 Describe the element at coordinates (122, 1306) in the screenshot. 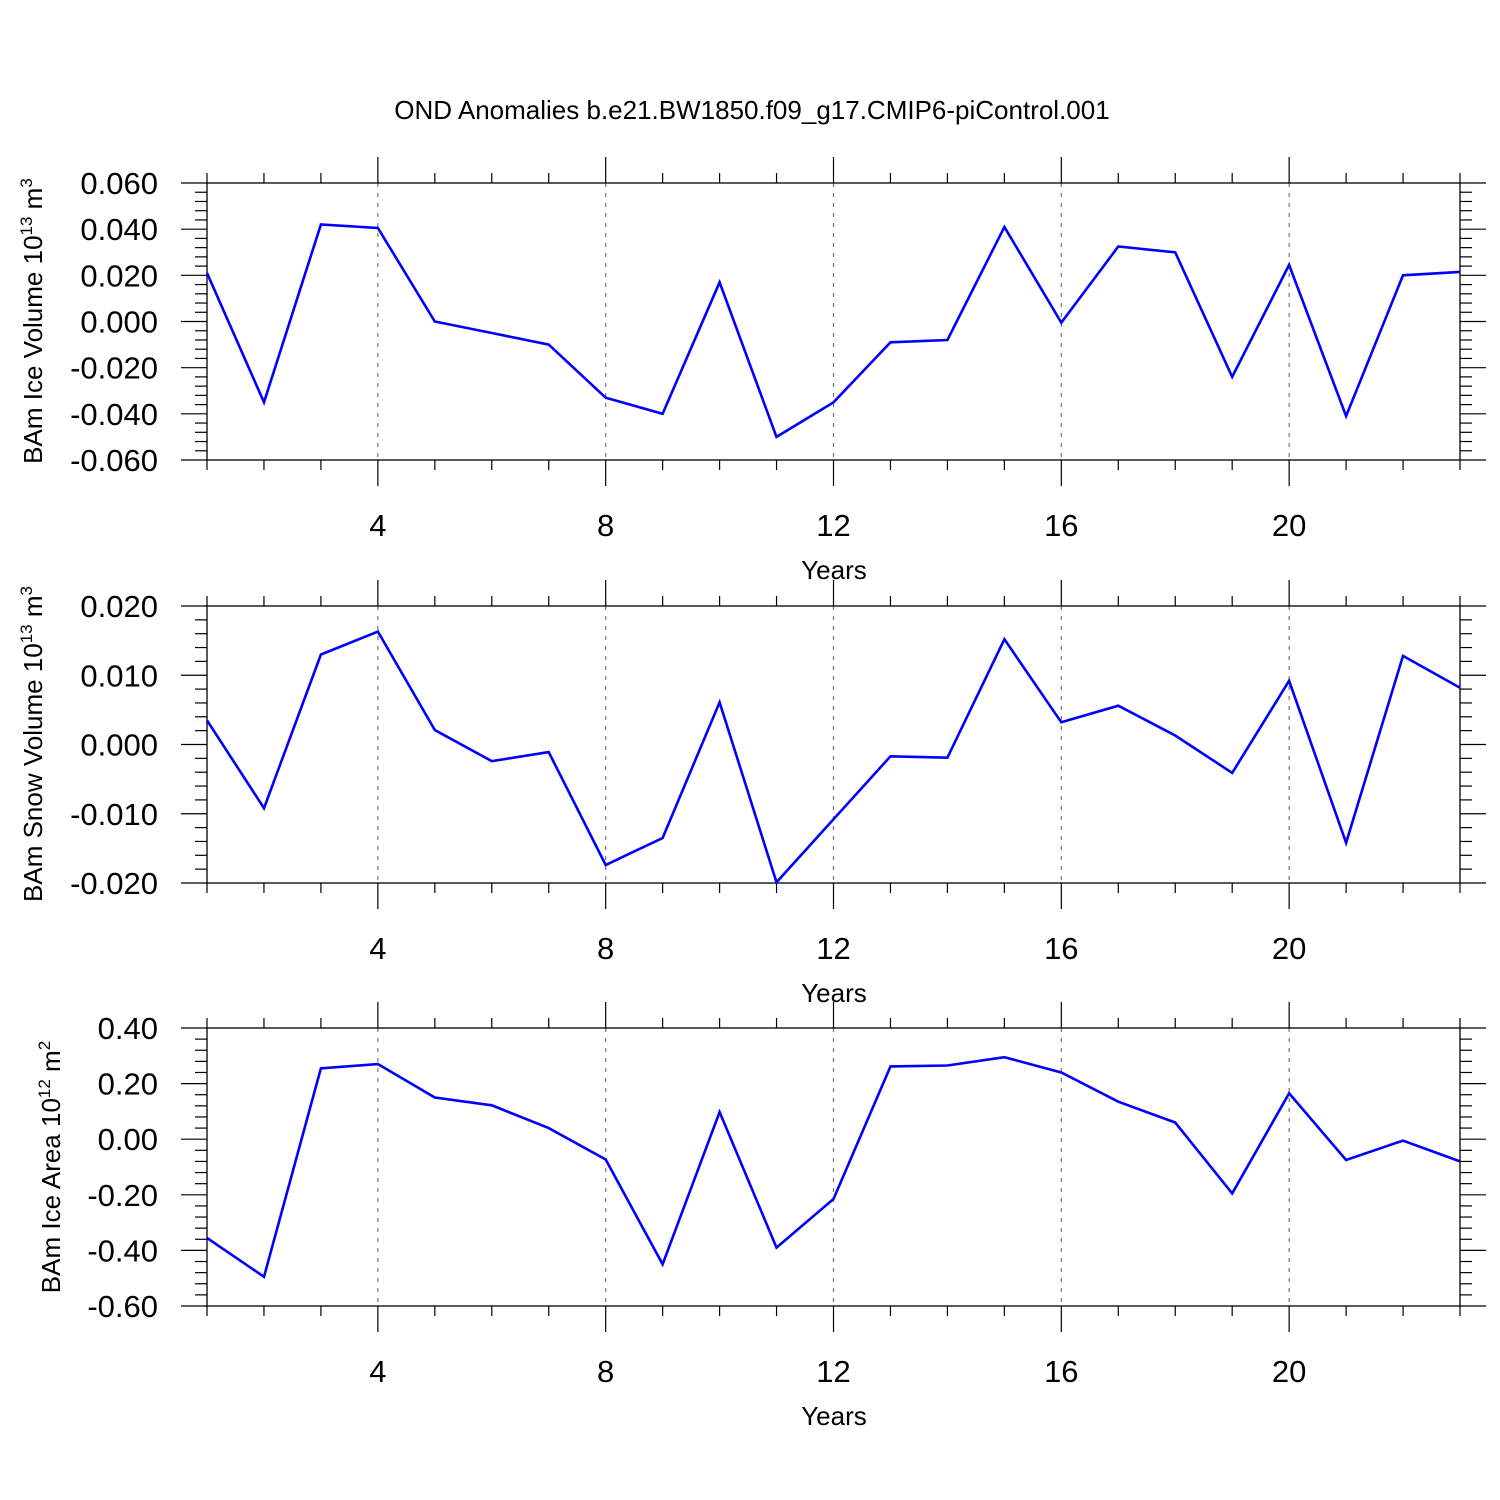

I see `y-tick-label: -0.60` at that location.